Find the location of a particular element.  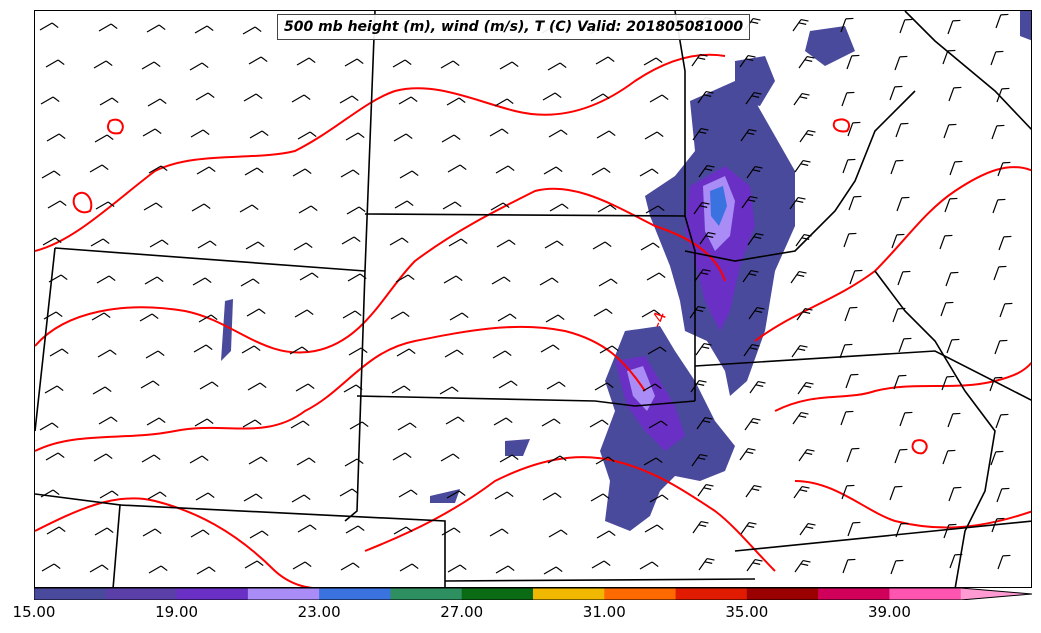

contour-mid2 is located at coordinates (340, 388).